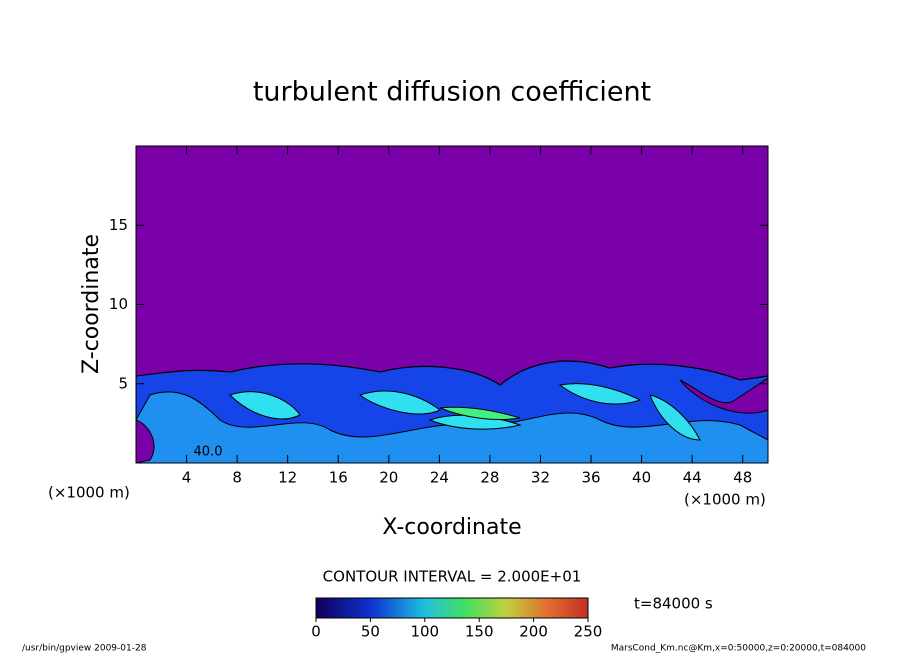  Describe the element at coordinates (424, 632) in the screenshot. I see `colorbar-tick-label: 100` at that location.